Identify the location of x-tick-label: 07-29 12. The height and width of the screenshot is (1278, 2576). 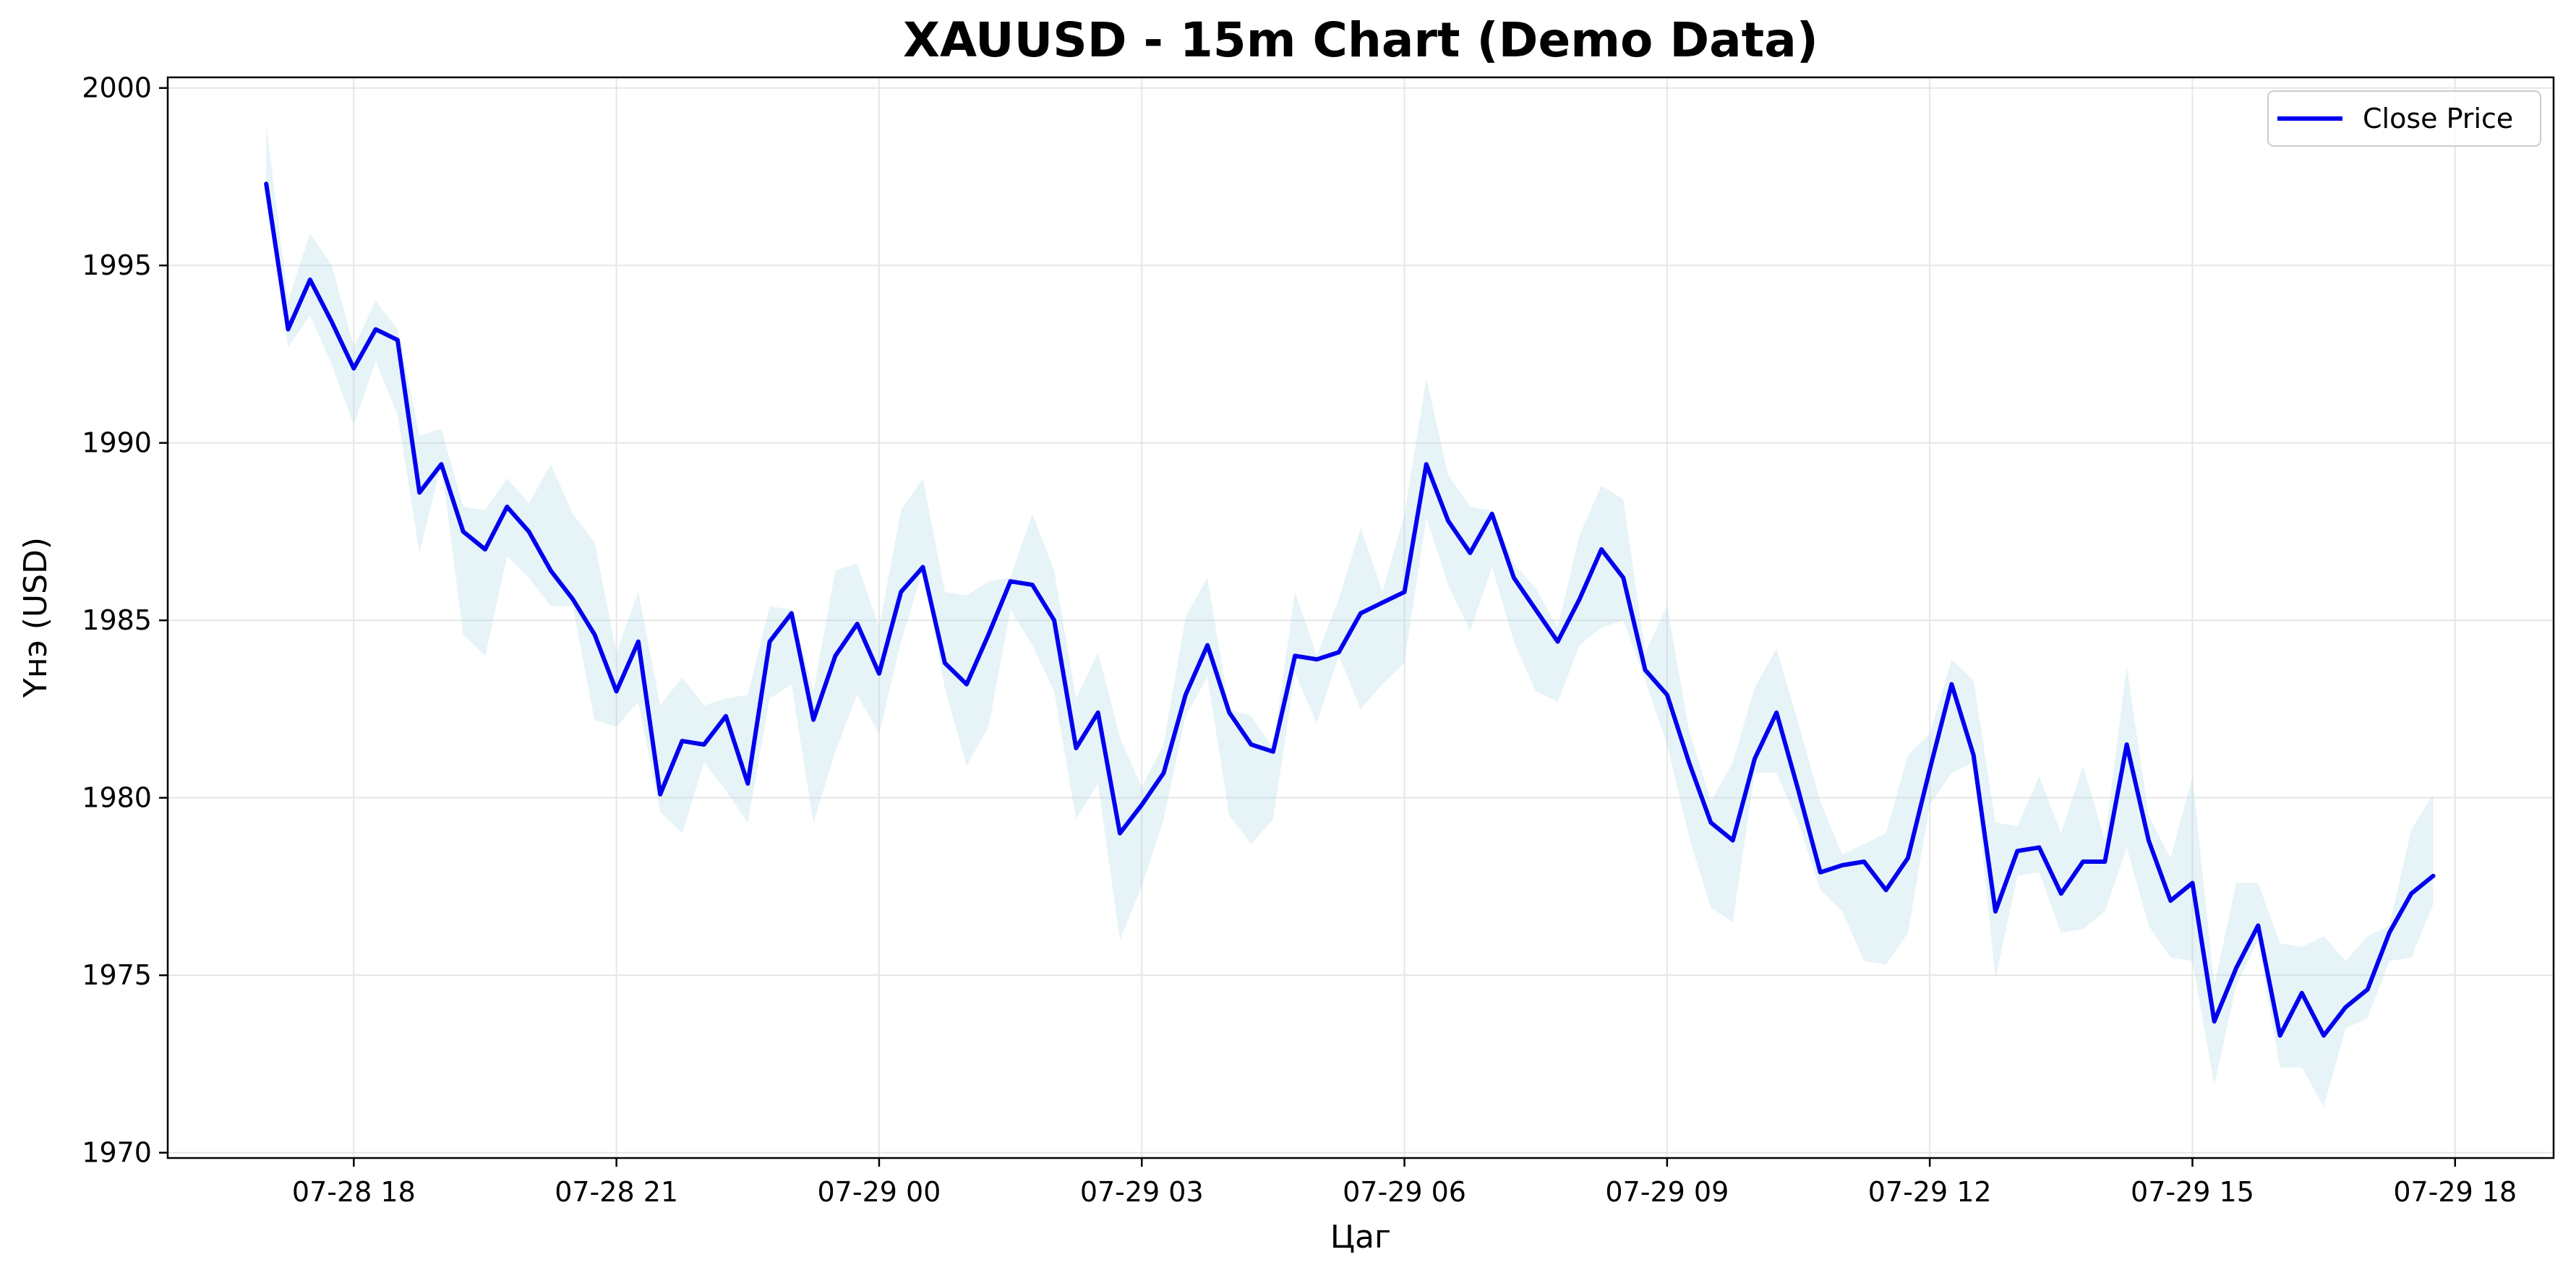
(1930, 1192).